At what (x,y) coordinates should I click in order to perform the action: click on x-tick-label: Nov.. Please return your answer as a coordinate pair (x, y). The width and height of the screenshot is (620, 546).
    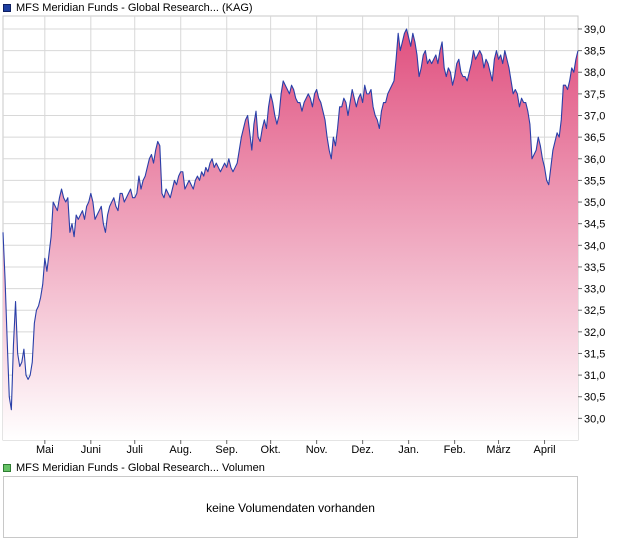
    Looking at the image, I should click on (317, 450).